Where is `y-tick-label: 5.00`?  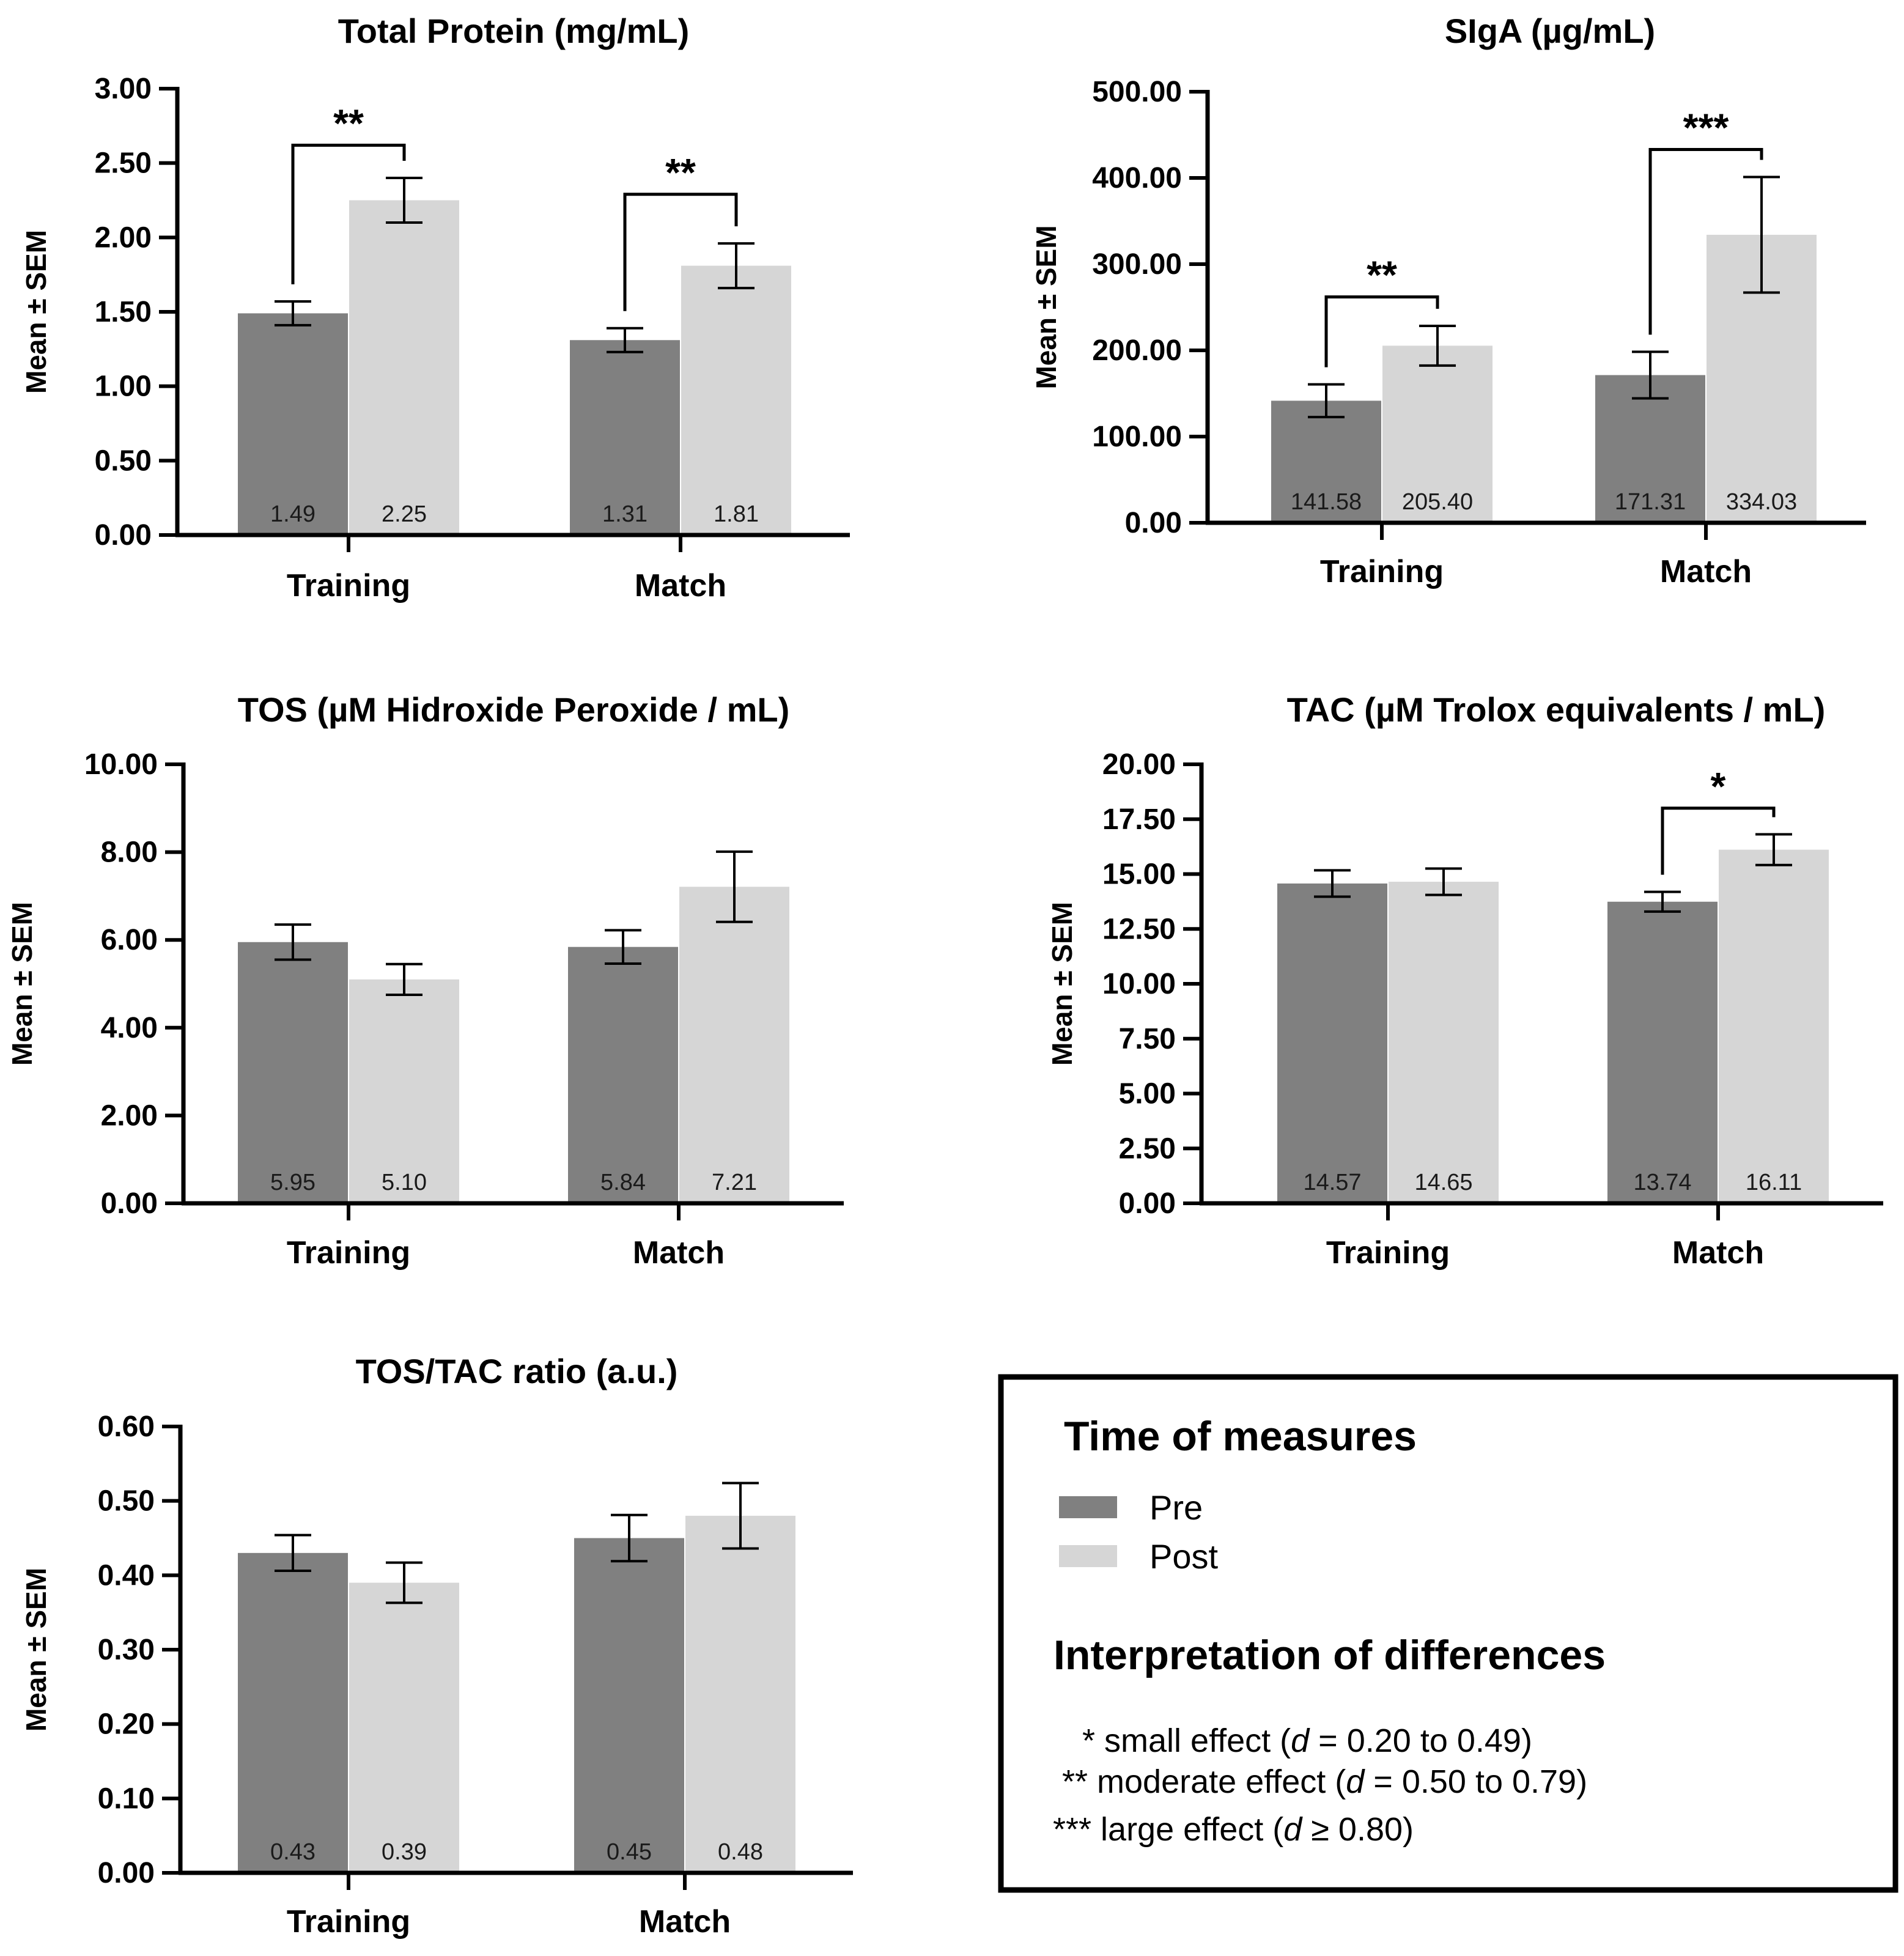
y-tick-label: 5.00 is located at coordinates (1147, 1094).